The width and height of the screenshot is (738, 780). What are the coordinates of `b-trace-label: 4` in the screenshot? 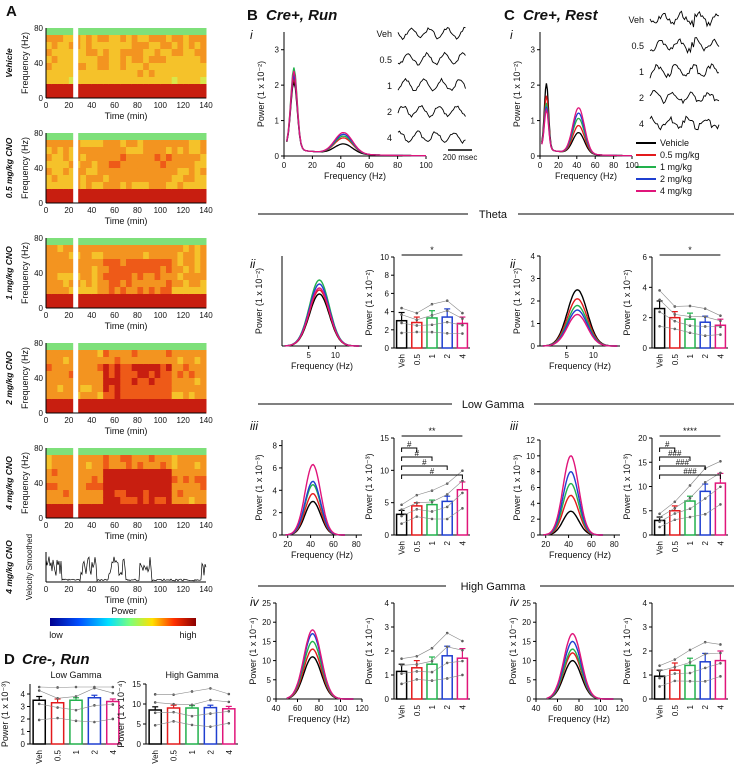 It's located at (389, 138).